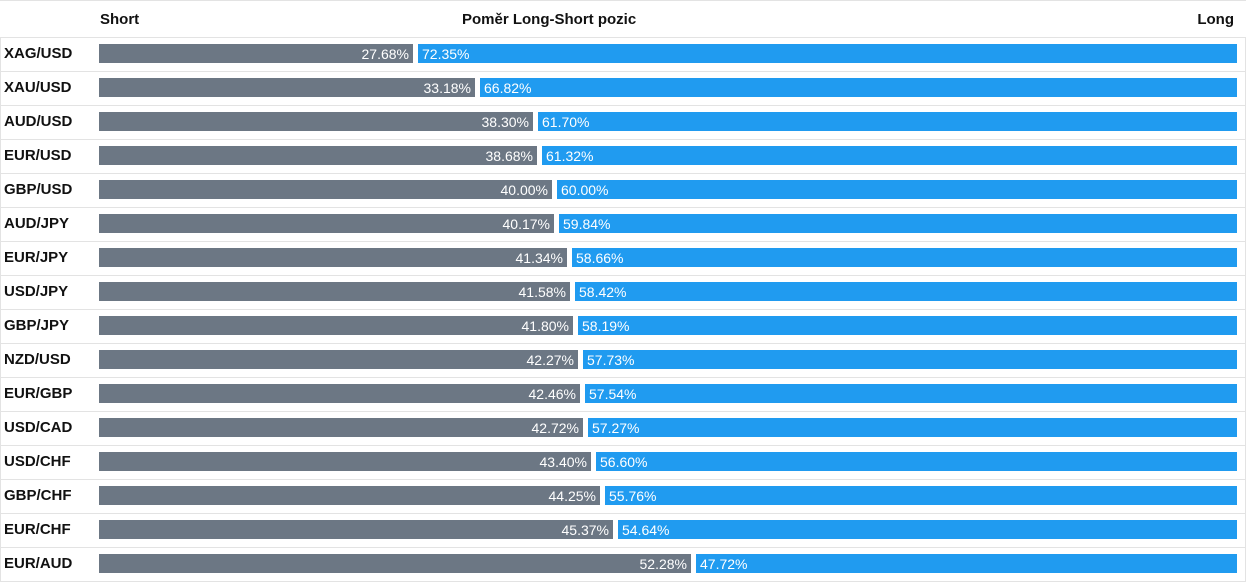  I want to click on chart-title: Poměr Long-Short pozic, so click(549, 19).